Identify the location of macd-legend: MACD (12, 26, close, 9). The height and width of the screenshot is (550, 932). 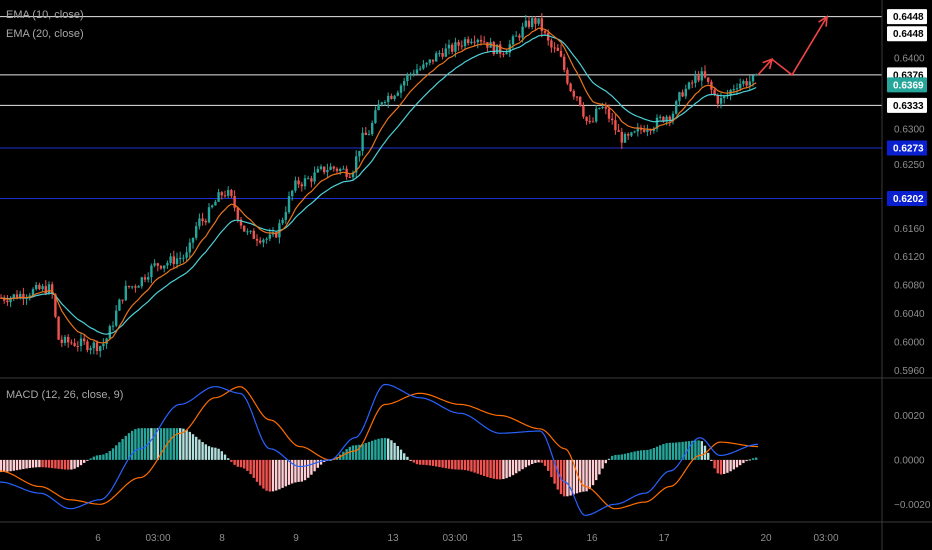
(65, 395).